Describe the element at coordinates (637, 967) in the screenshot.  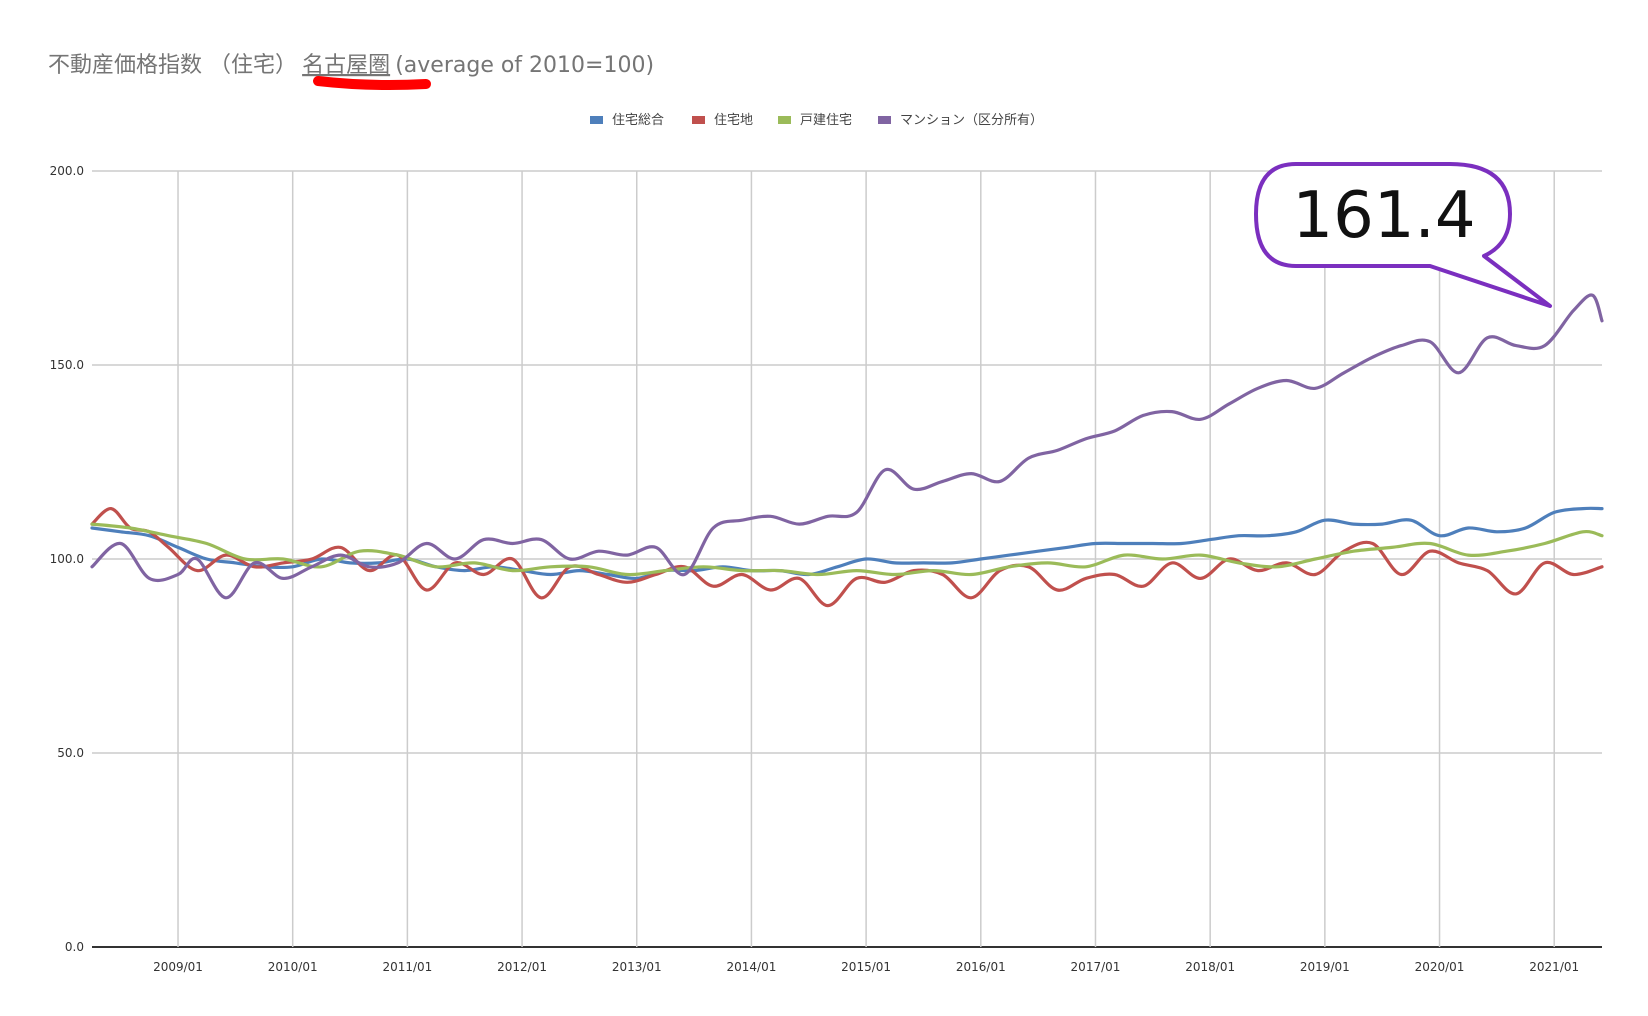
I see `x-tick-label: 2013/01` at that location.